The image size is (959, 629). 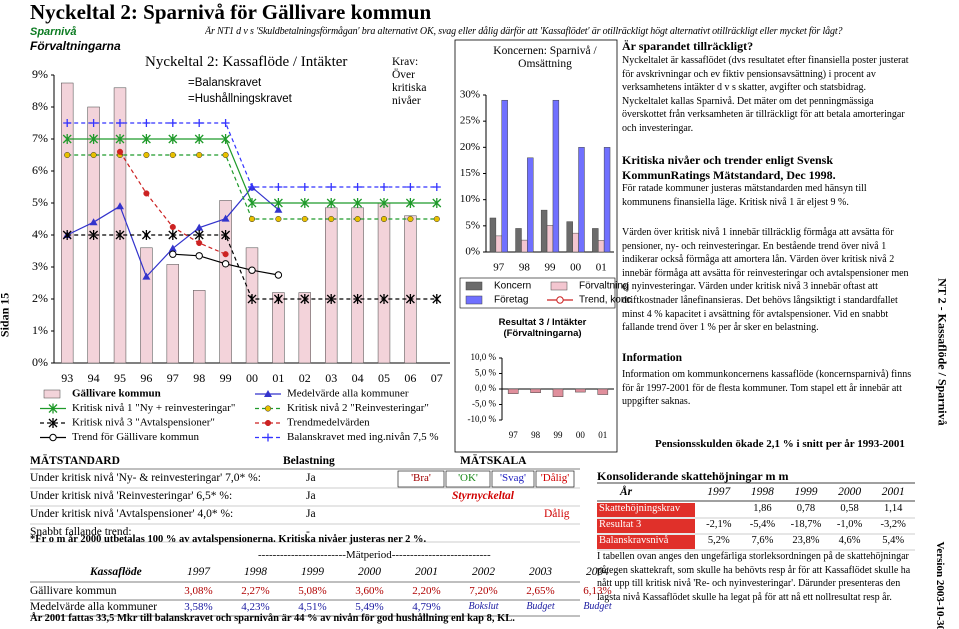 What do you see at coordinates (312, 591) in the screenshot?
I see `cell: 5,08%` at bounding box center [312, 591].